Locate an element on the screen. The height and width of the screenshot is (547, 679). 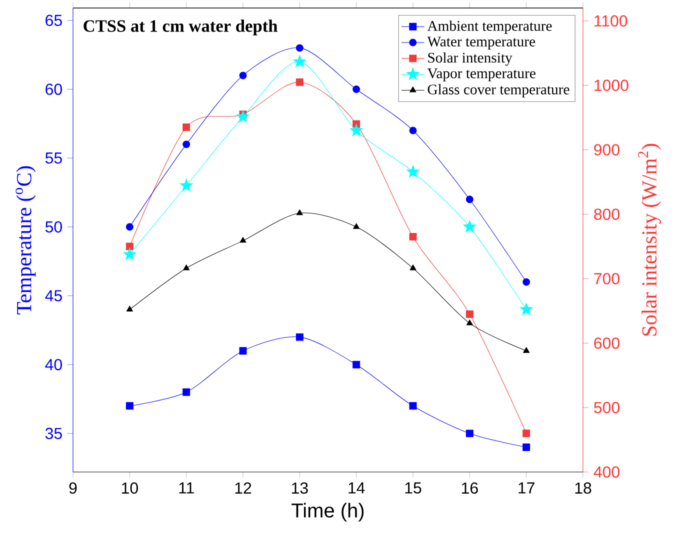
y2-tick-label: 800 is located at coordinates (607, 214).